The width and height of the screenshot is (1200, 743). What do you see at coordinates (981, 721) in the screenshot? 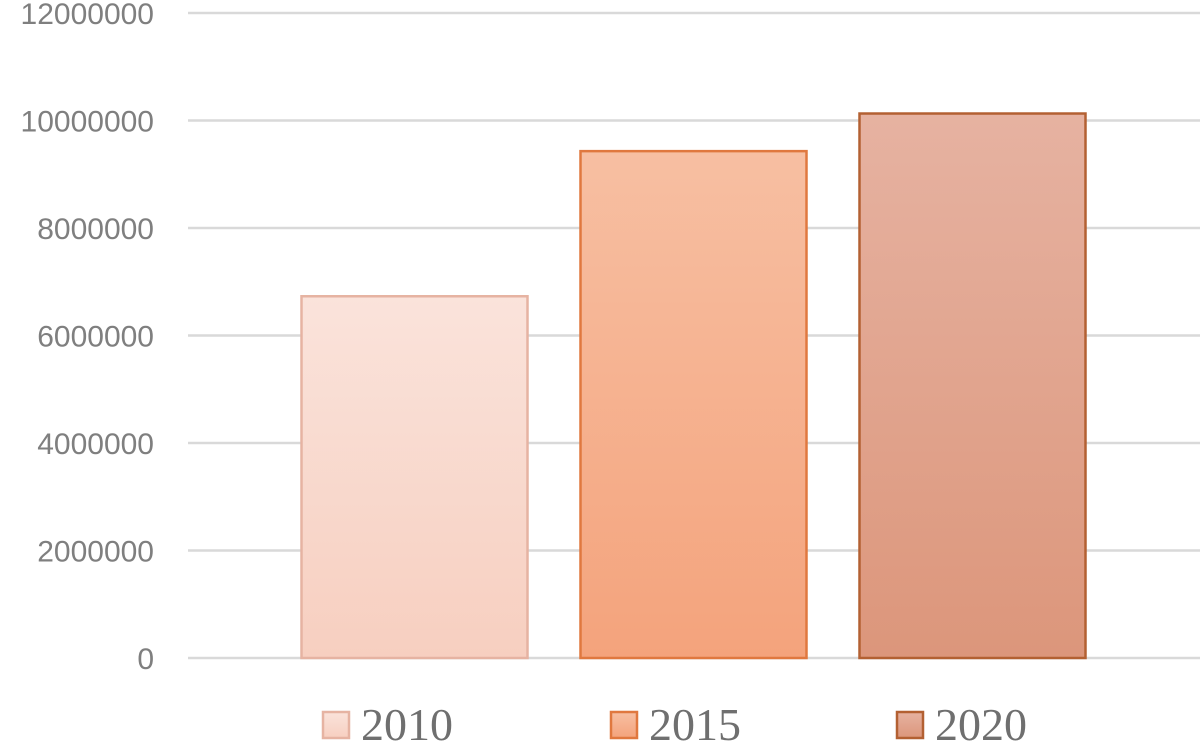
I see `legend-label: 2020` at bounding box center [981, 721].